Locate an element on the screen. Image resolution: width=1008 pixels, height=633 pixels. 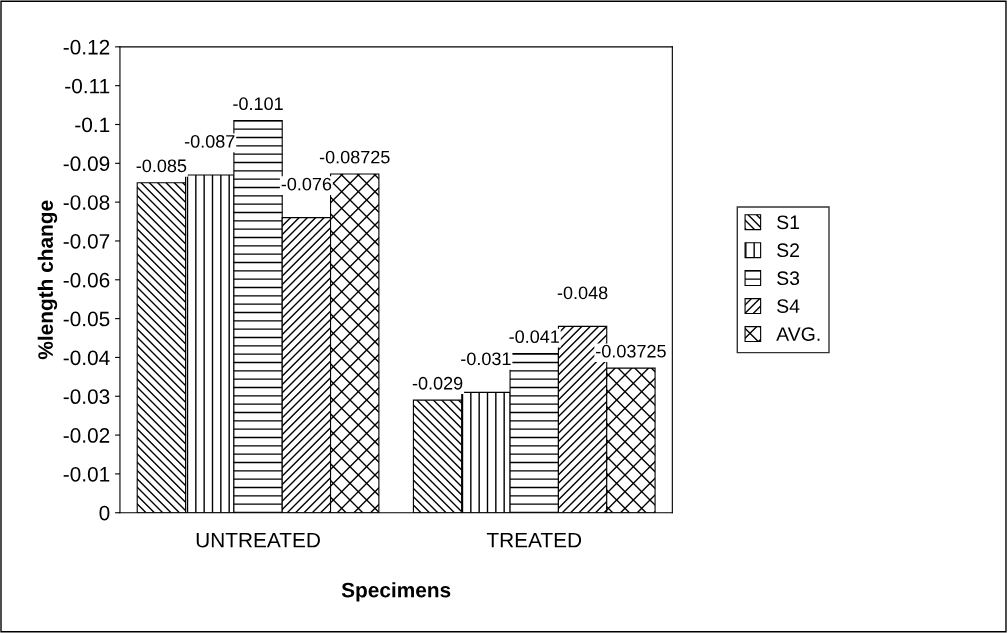
y-tick-label: -0.1 is located at coordinates (92, 125).